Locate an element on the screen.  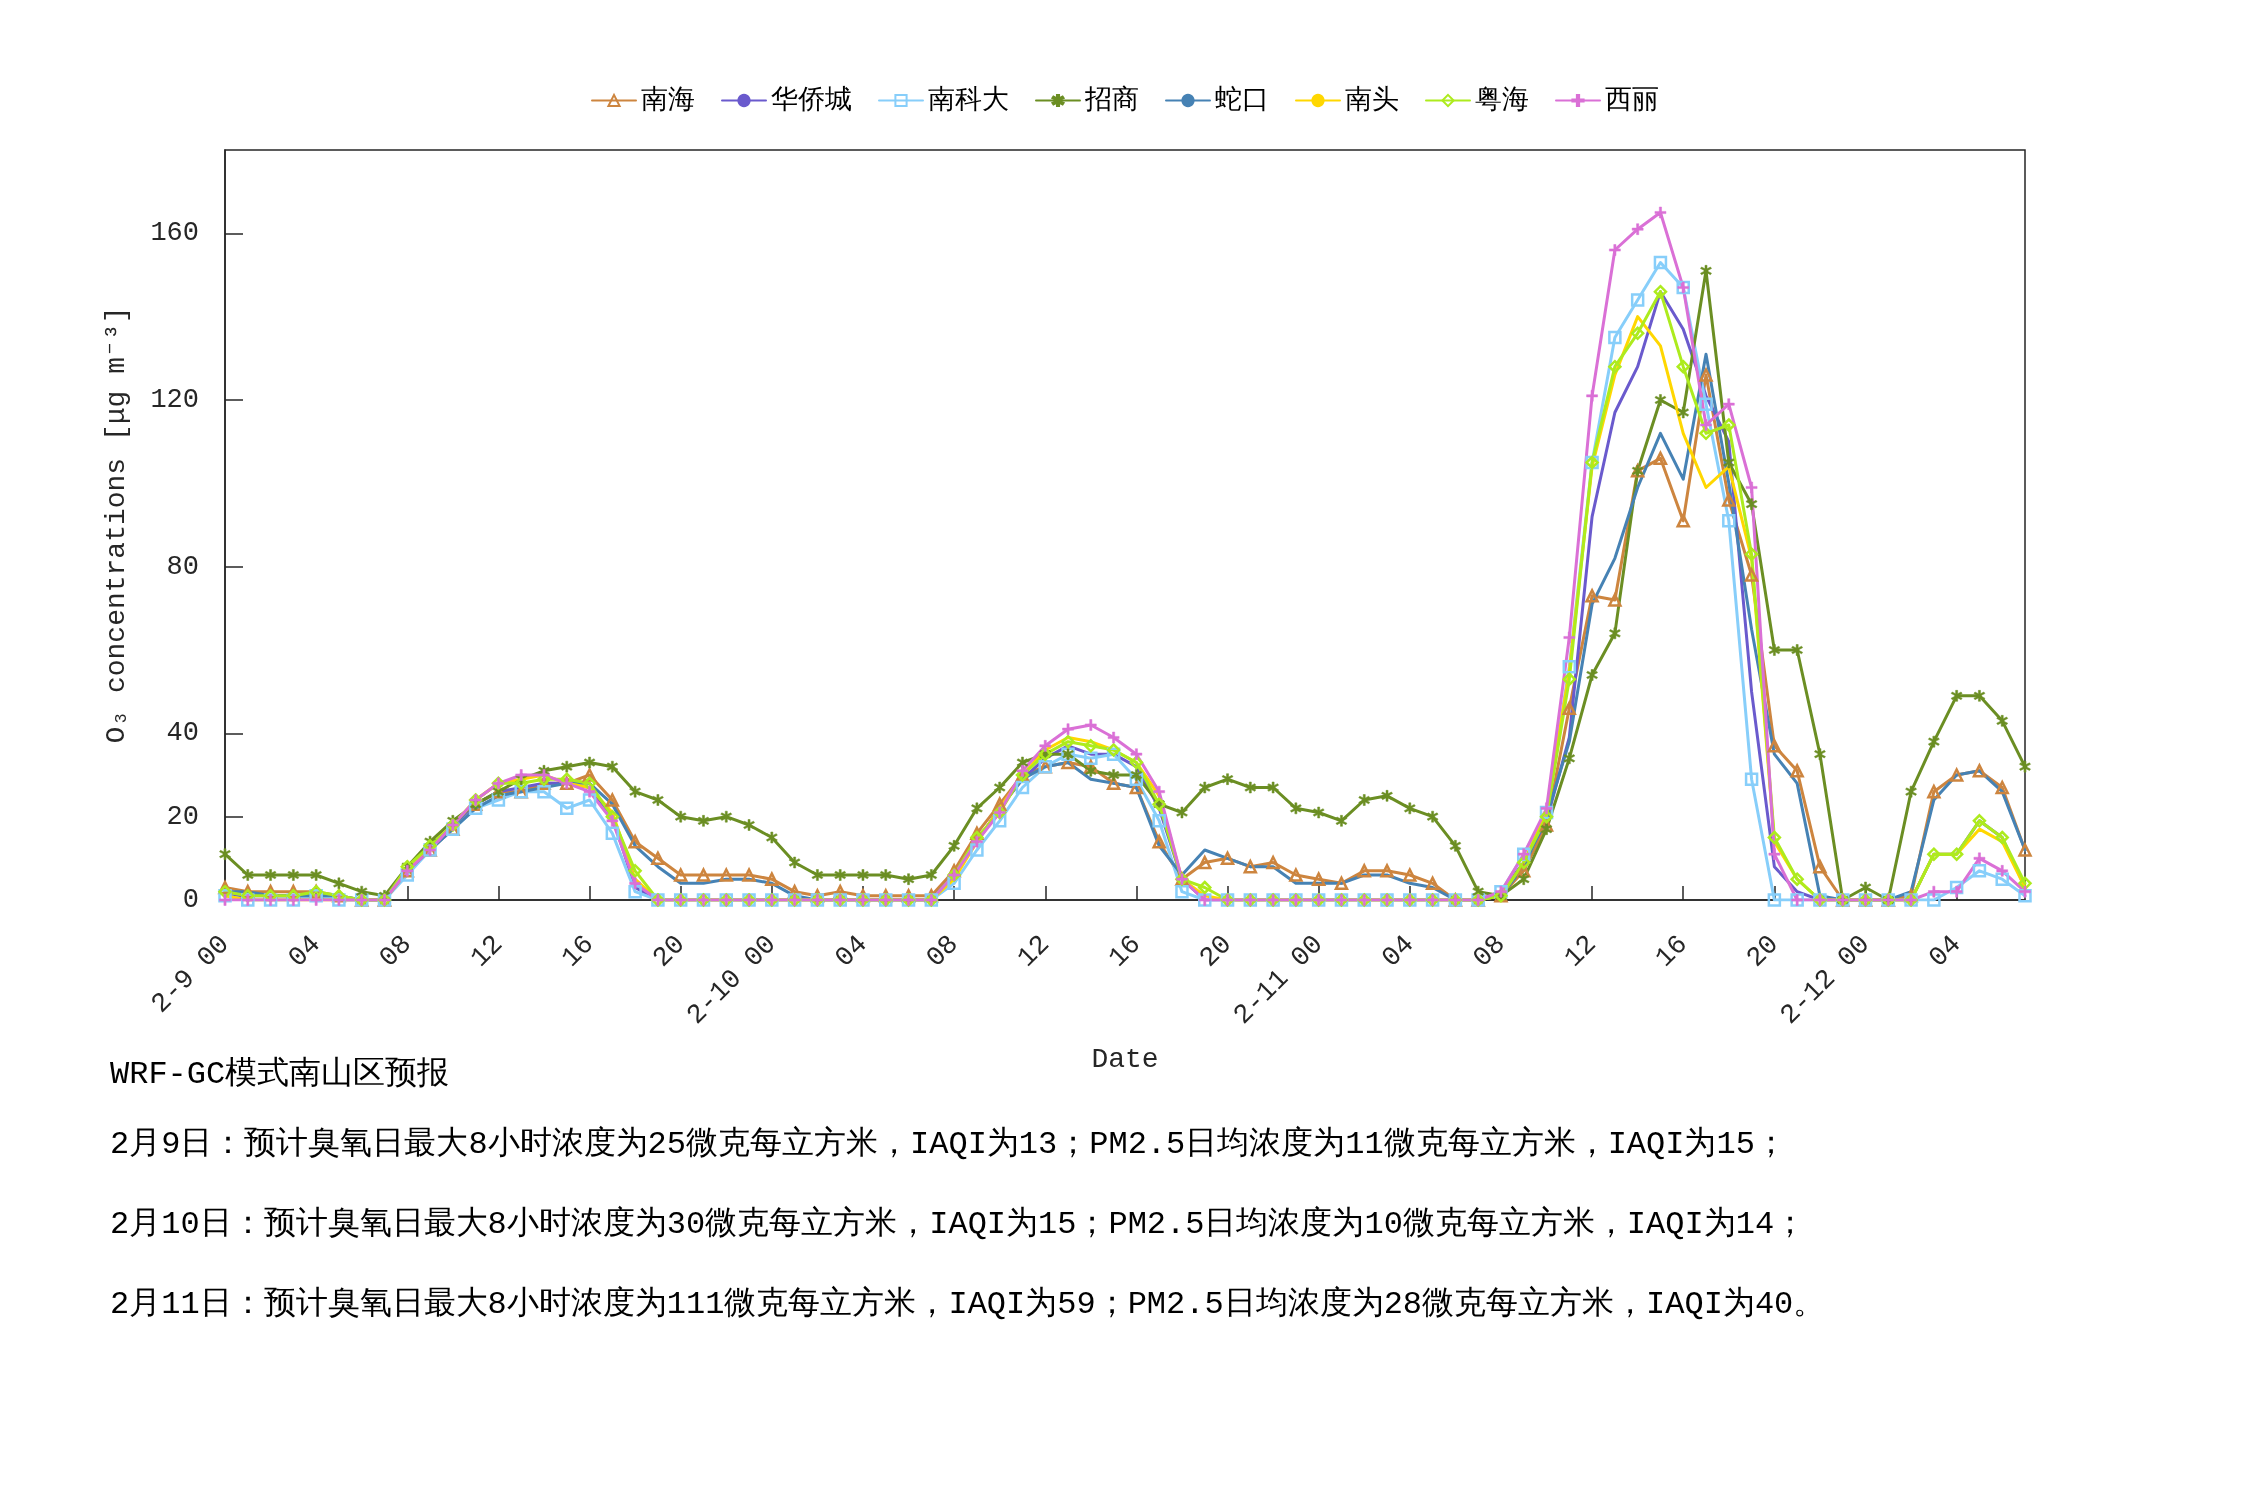
legend-label: 招商 is located at coordinates (1111, 100).